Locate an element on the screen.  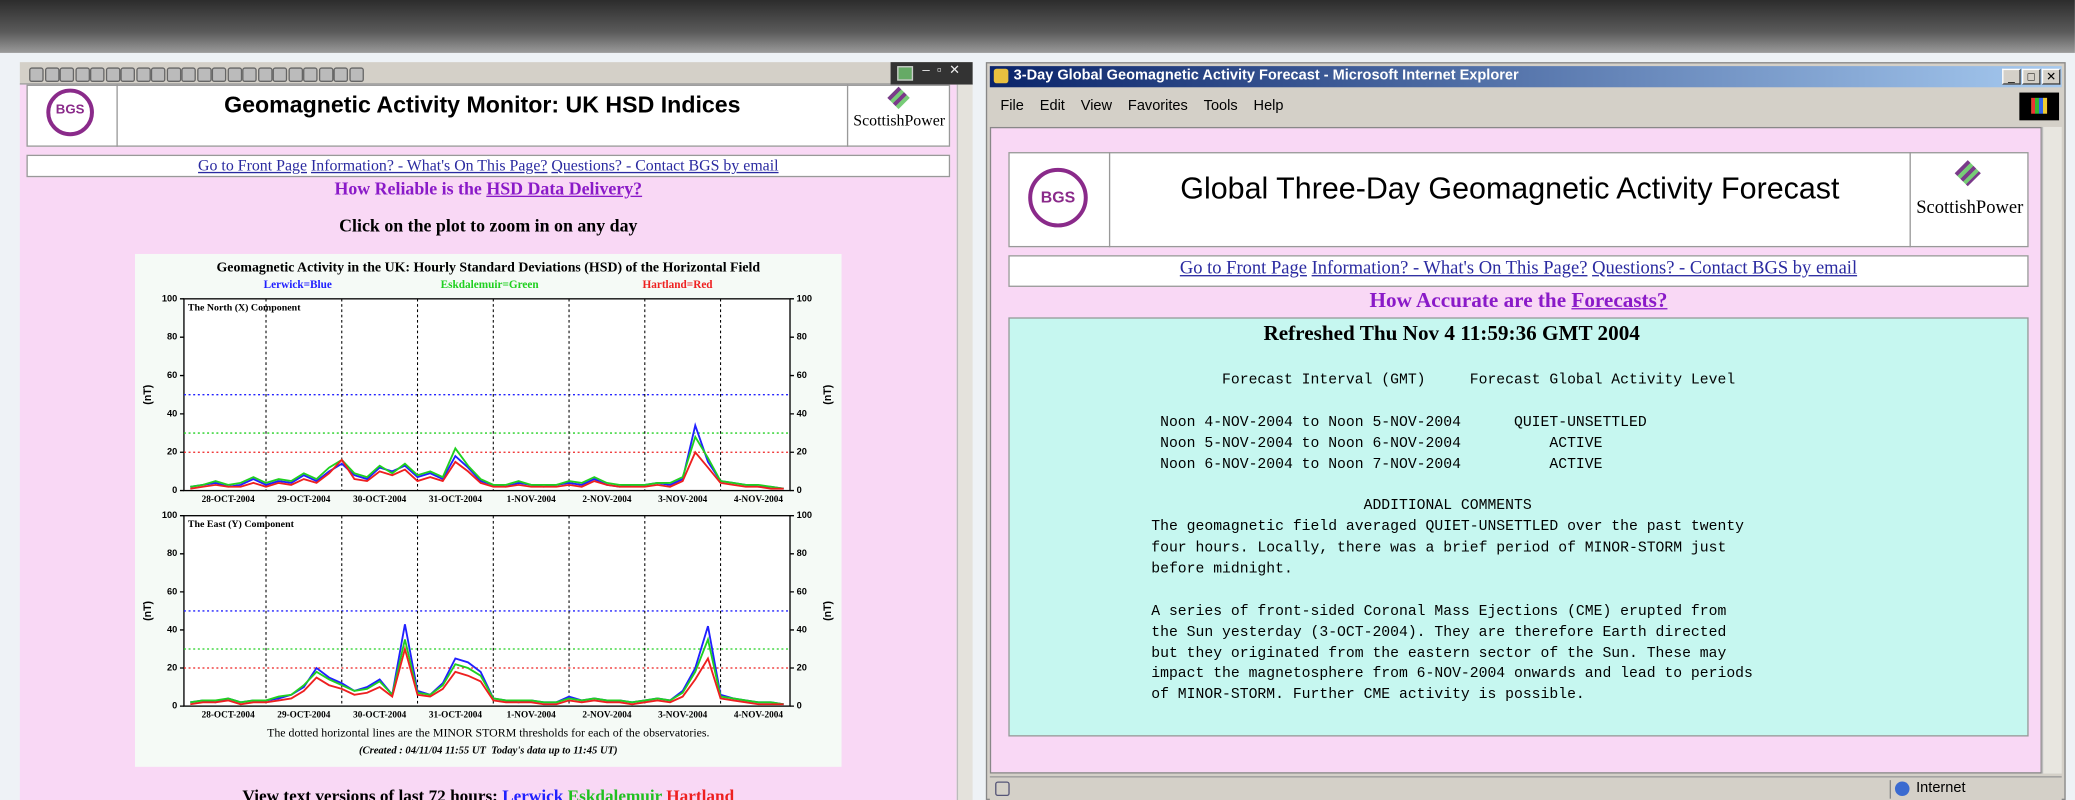
link: Lerwick is located at coordinates (533, 792).